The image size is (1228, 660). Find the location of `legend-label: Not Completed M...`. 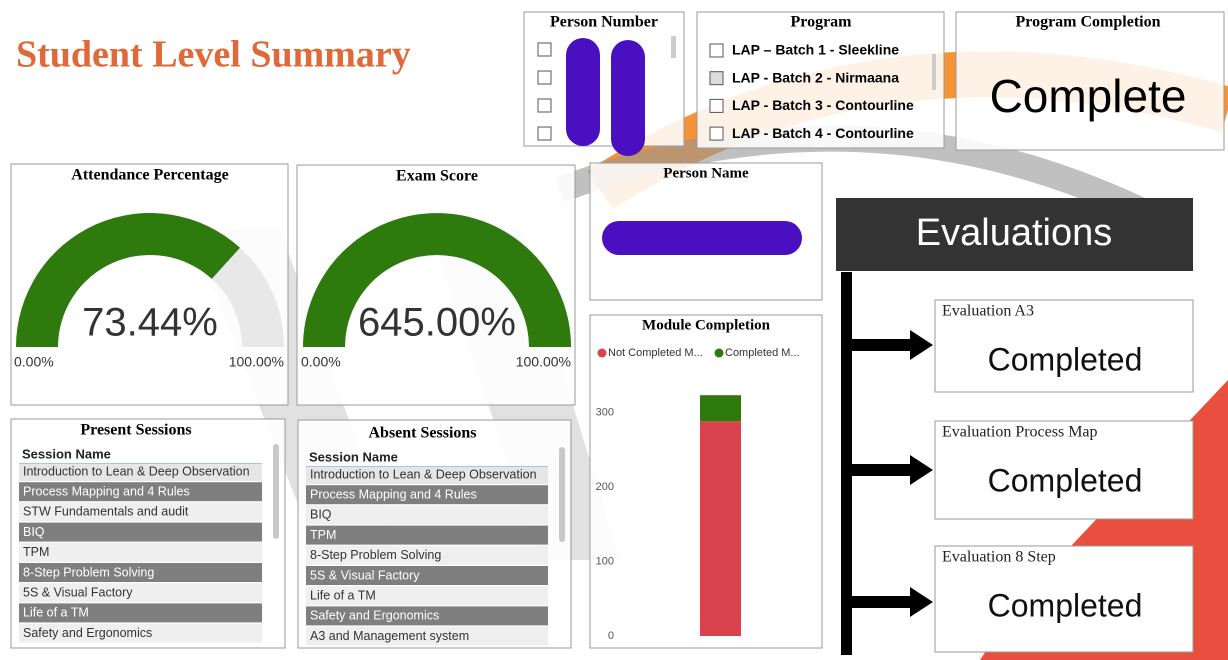

legend-label: Not Completed M... is located at coordinates (655, 353).